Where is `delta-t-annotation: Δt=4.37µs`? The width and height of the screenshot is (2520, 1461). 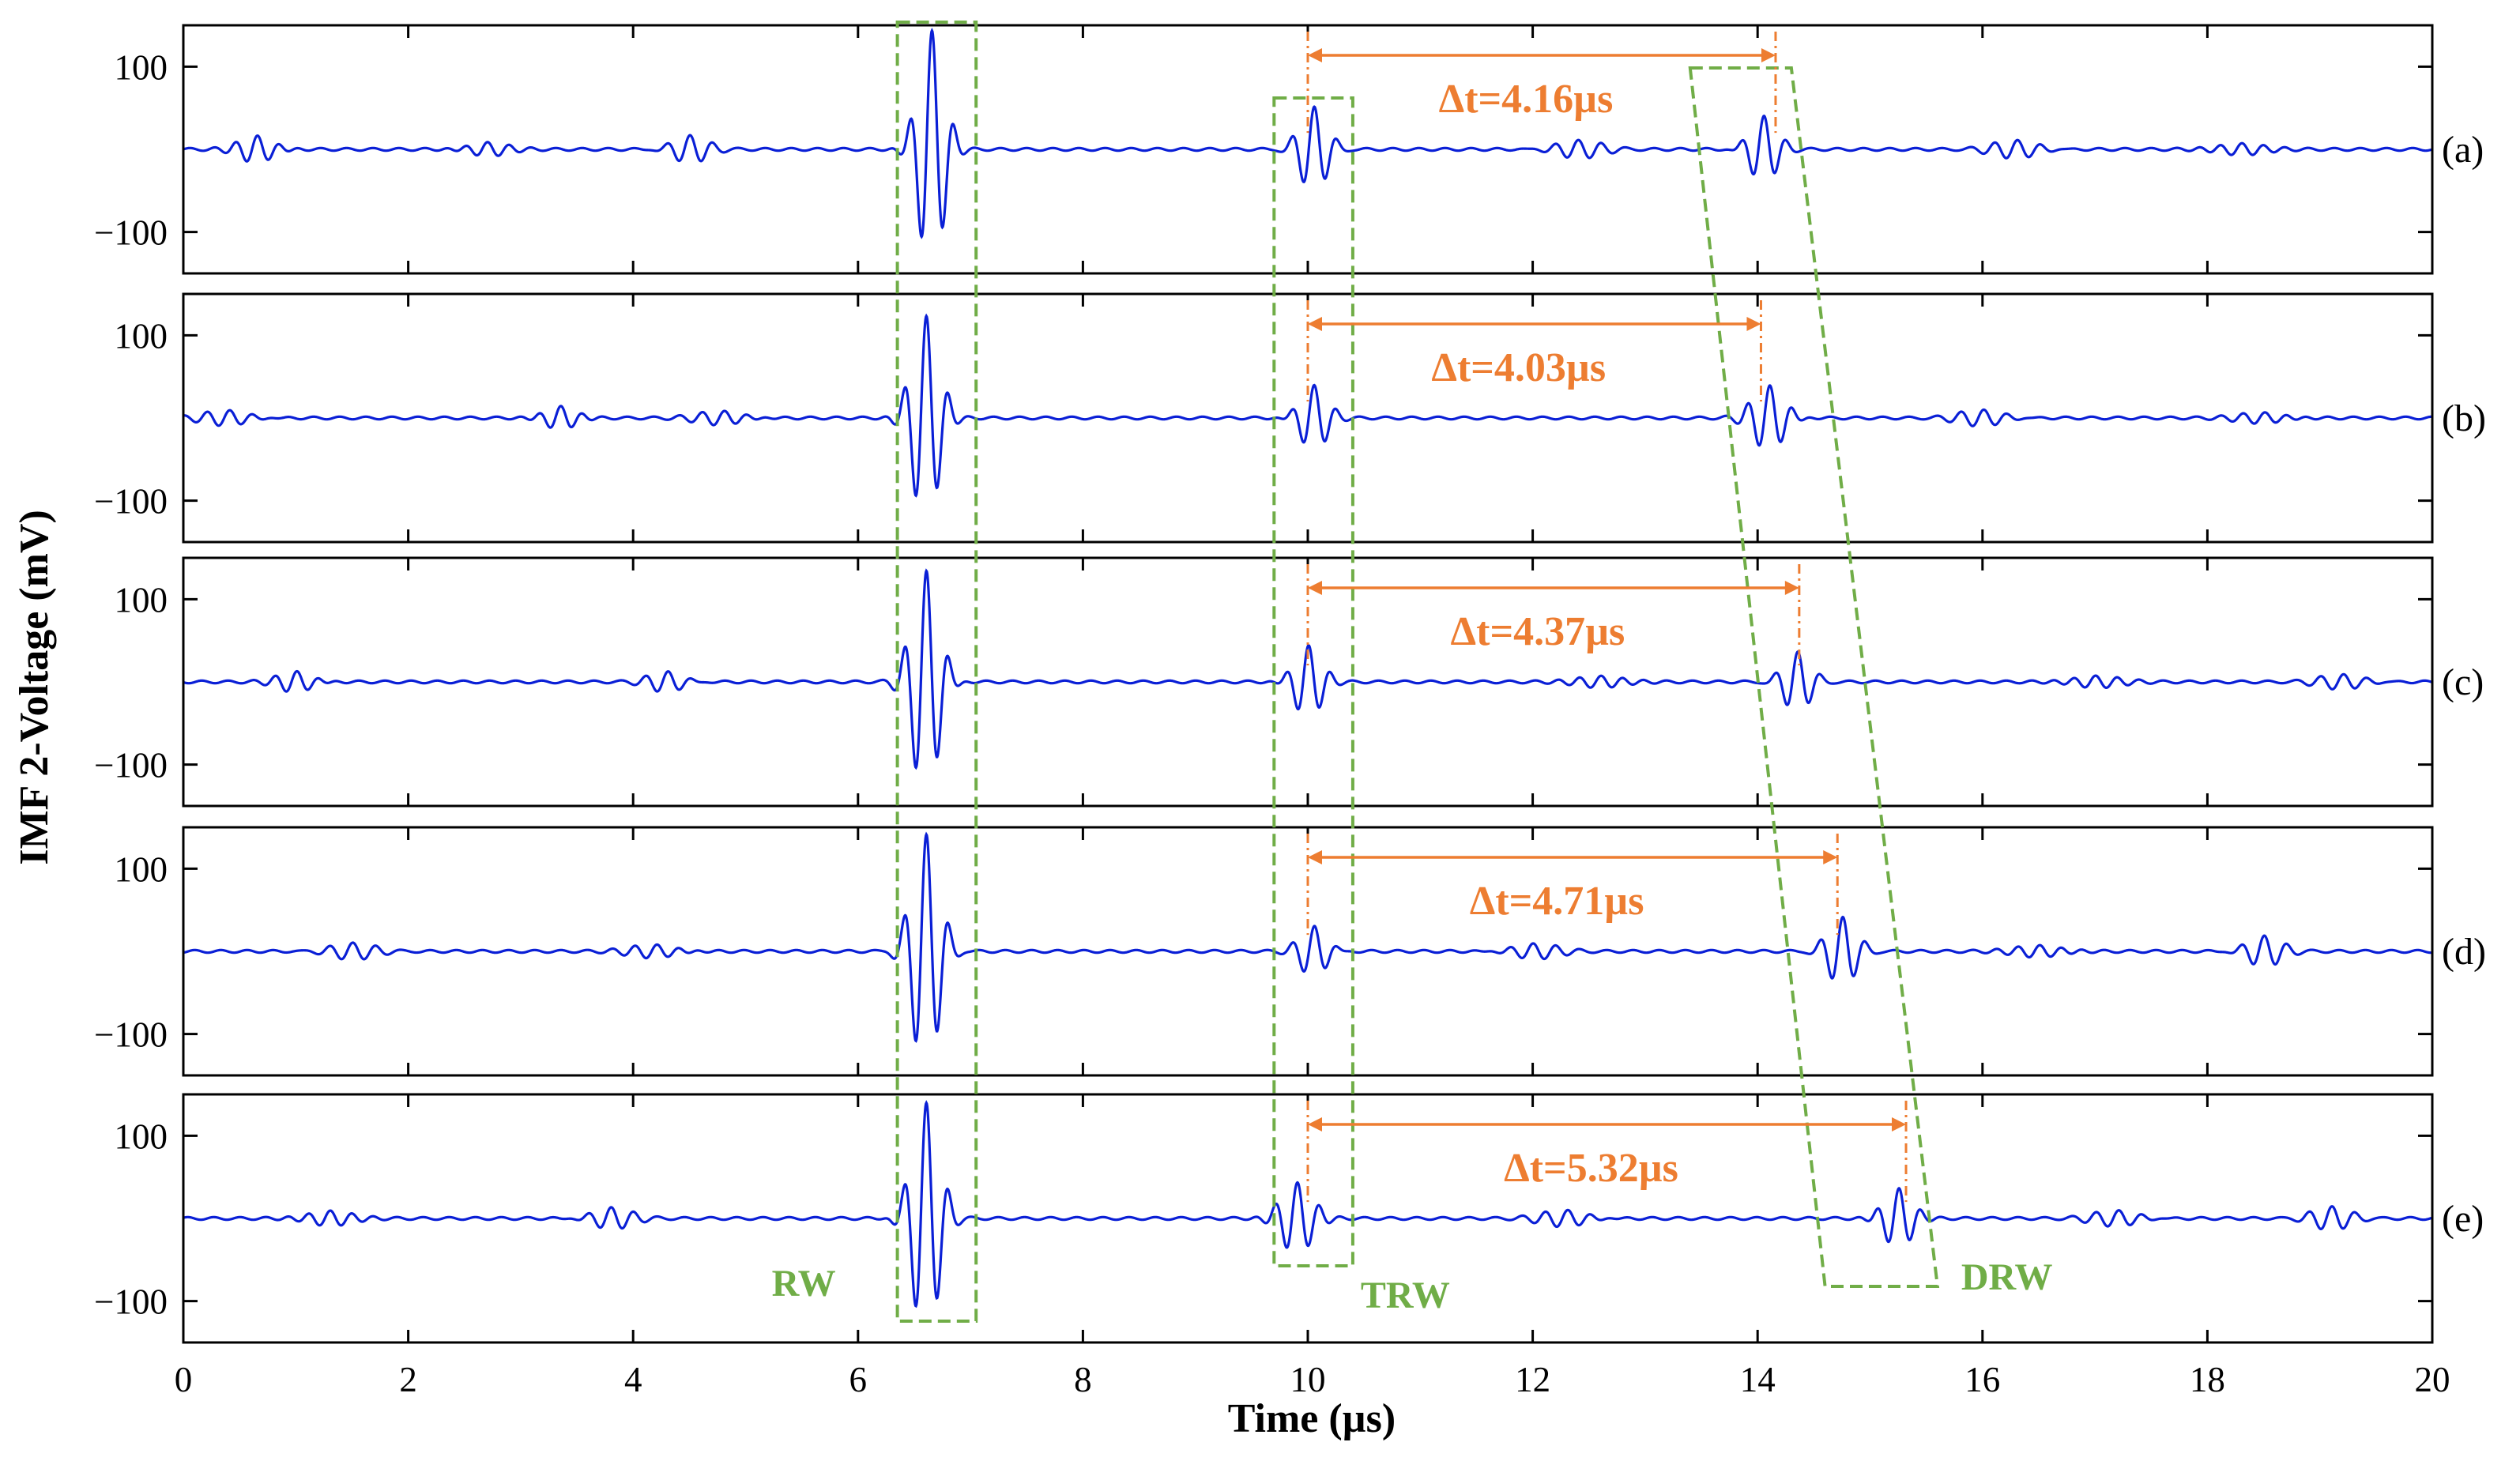 delta-t-annotation: Δt=4.37µs is located at coordinates (1553, 615).